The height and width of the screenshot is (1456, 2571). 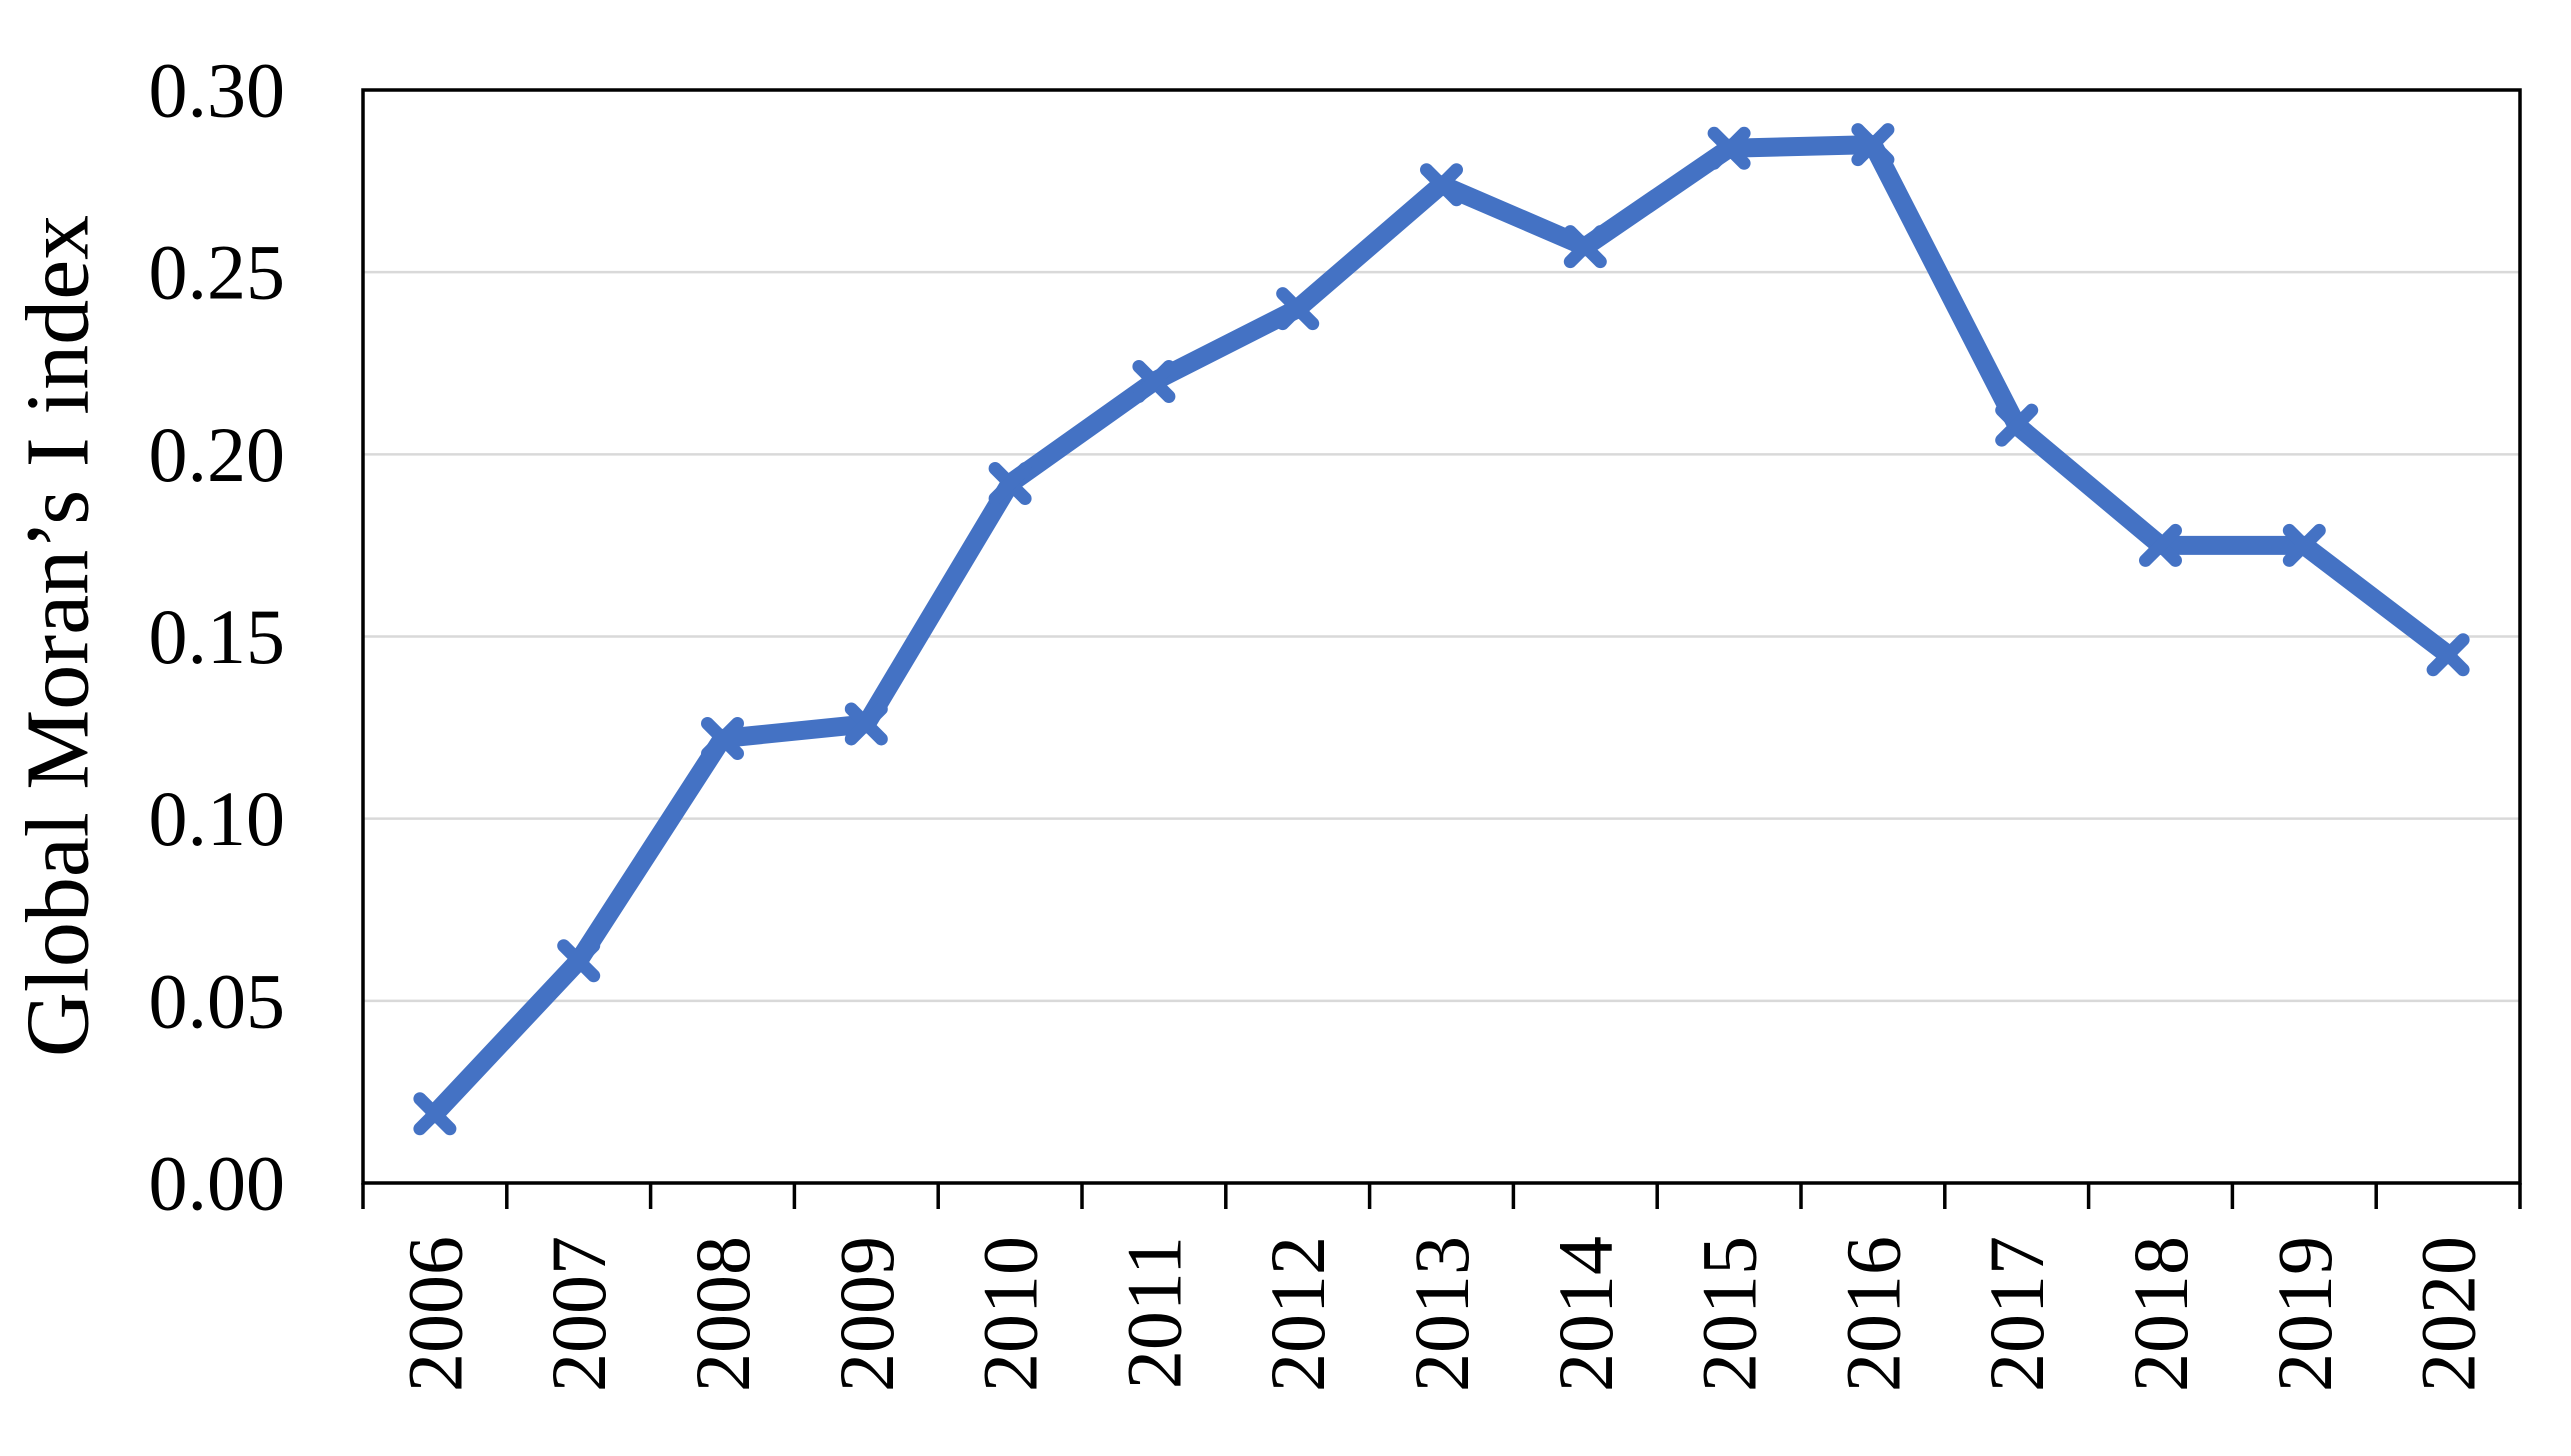 What do you see at coordinates (1729, 1314) in the screenshot?
I see `x-tick-label: 2015` at bounding box center [1729, 1314].